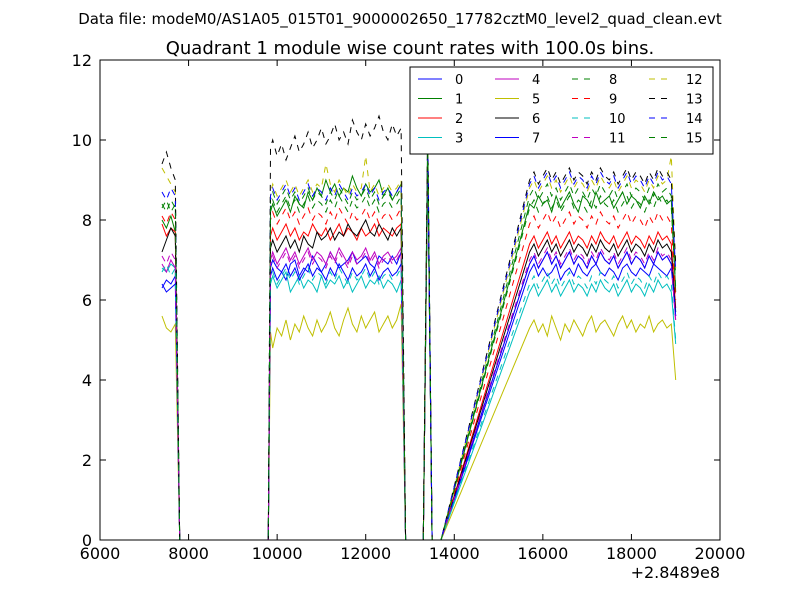 Image resolution: width=800 pixels, height=600 pixels. Describe the element at coordinates (87, 380) in the screenshot. I see `y-tick-label: 4` at that location.